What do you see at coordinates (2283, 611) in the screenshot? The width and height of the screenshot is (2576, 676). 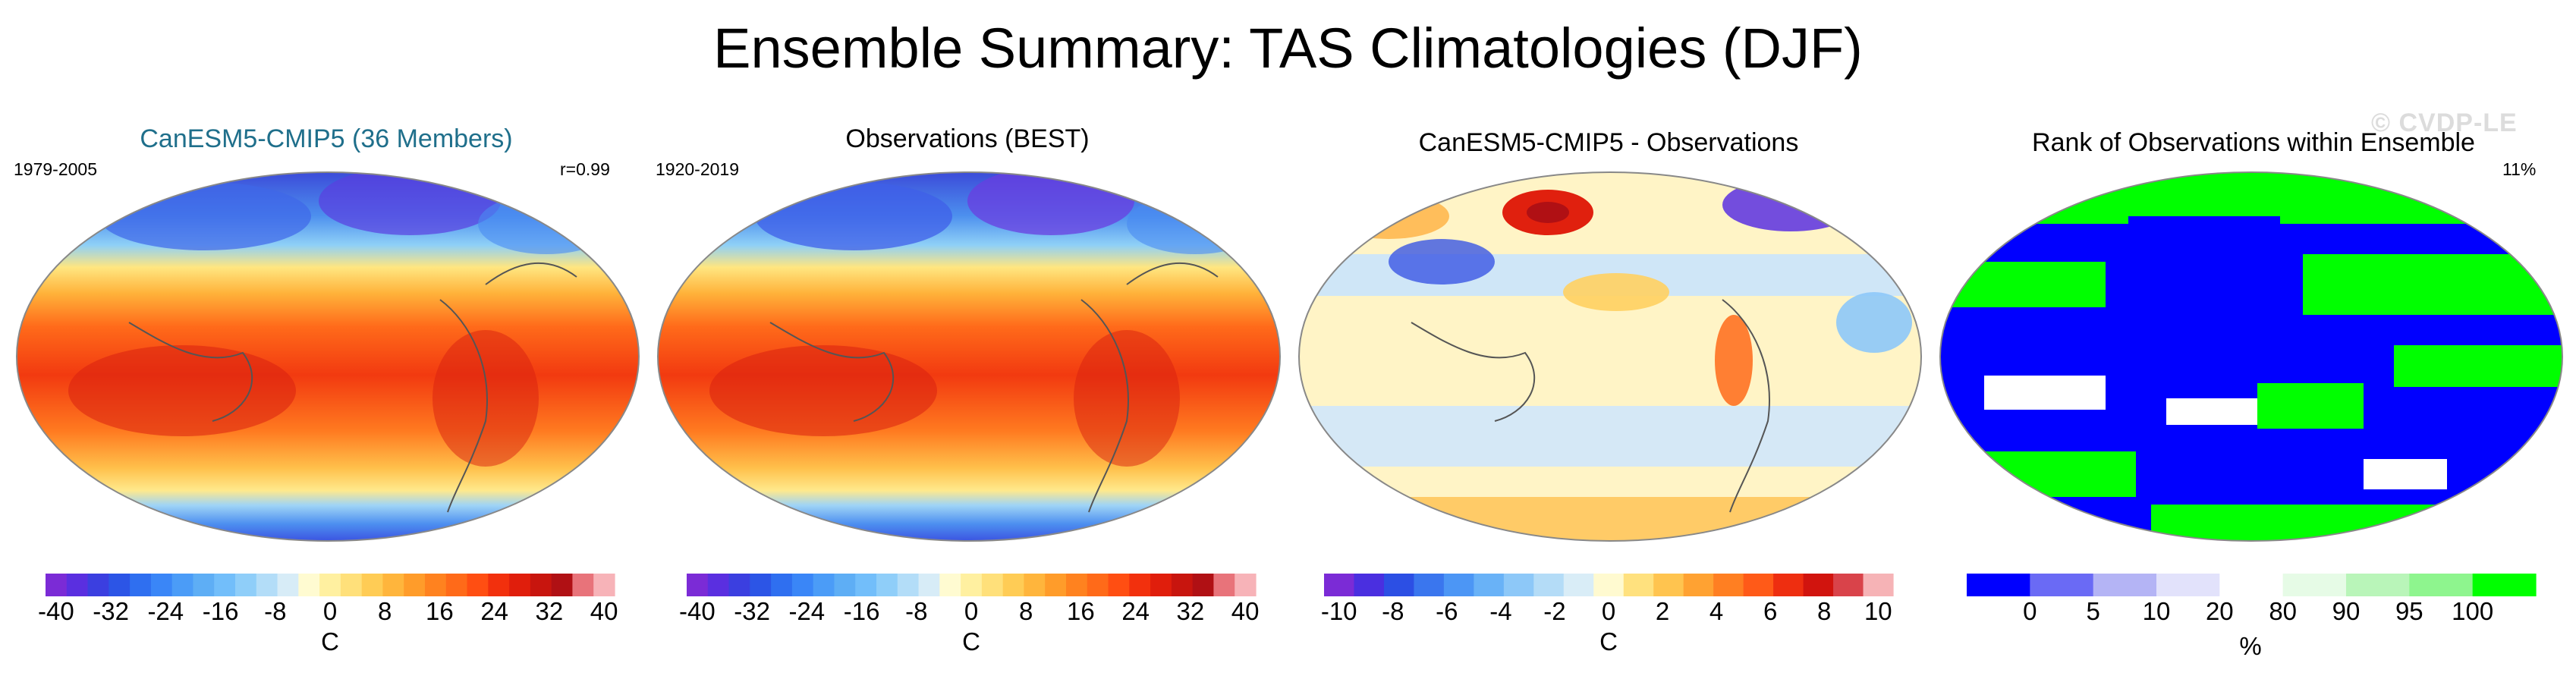 I see `colorbar-tick-label: 80` at bounding box center [2283, 611].